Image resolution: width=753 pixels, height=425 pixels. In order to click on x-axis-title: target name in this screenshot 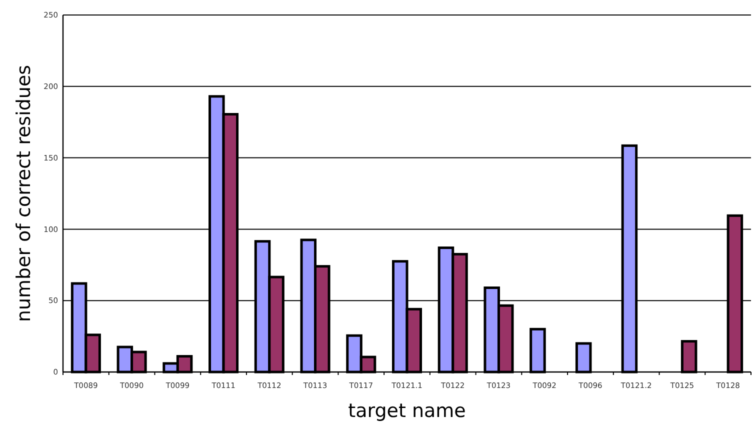, I will do `click(407, 411)`.